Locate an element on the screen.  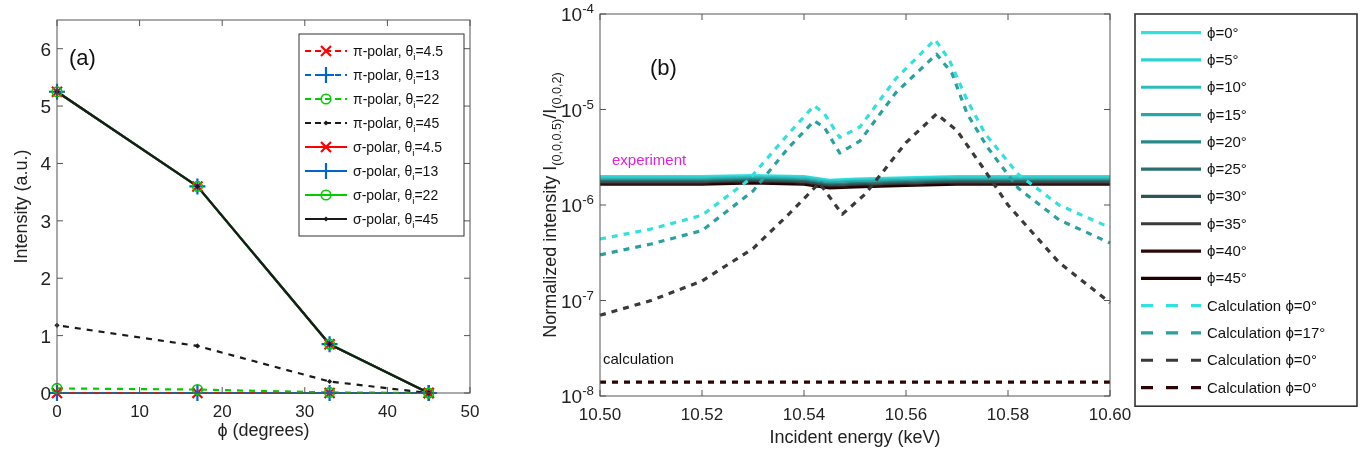
legend-label: ϕ=30° is located at coordinates (1227, 196).